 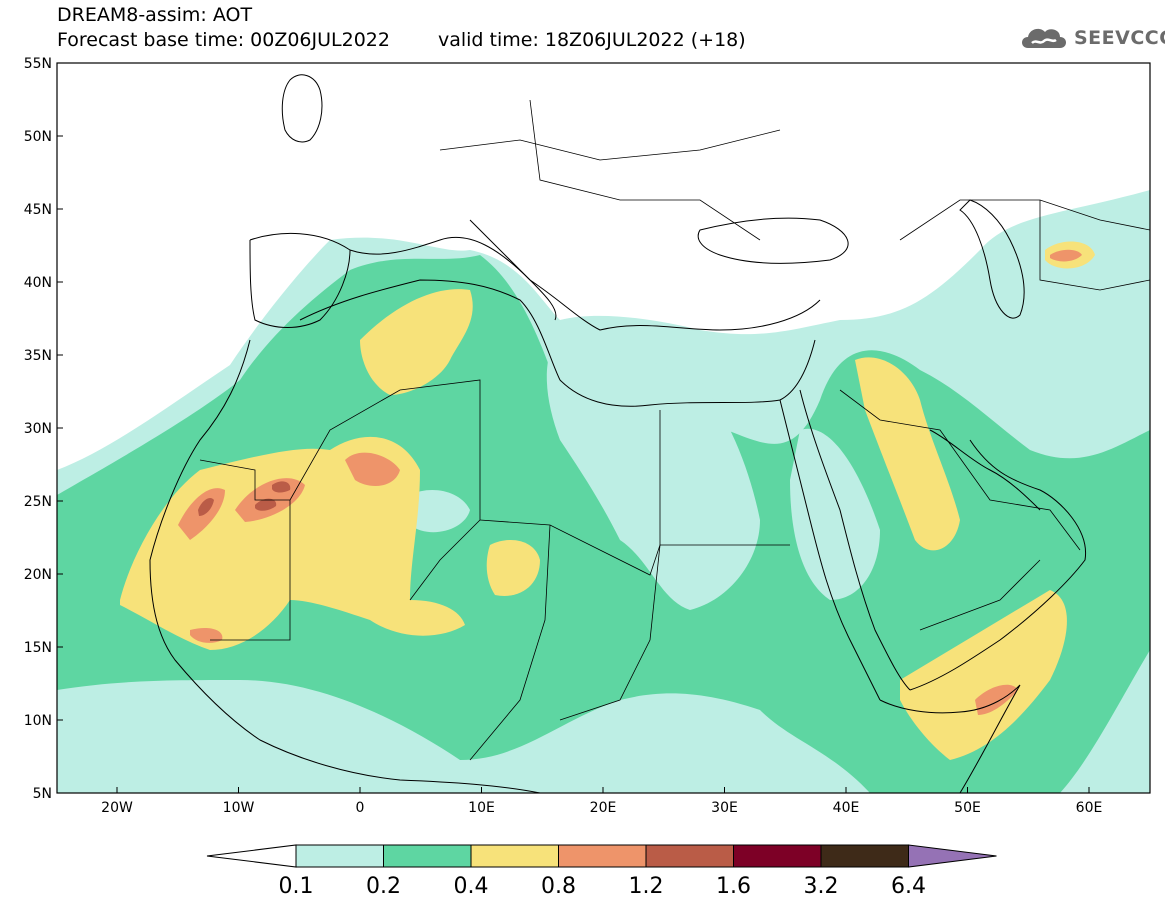 What do you see at coordinates (835, 514) in the screenshot?
I see `aot-gap-arabia` at bounding box center [835, 514].